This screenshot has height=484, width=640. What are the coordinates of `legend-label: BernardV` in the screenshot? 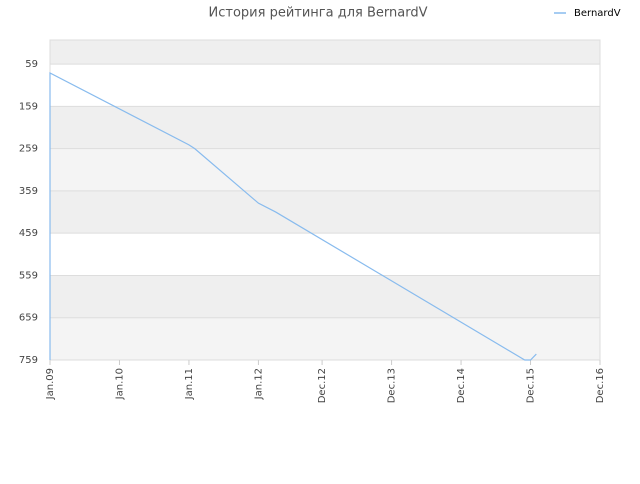 It's located at (597, 13).